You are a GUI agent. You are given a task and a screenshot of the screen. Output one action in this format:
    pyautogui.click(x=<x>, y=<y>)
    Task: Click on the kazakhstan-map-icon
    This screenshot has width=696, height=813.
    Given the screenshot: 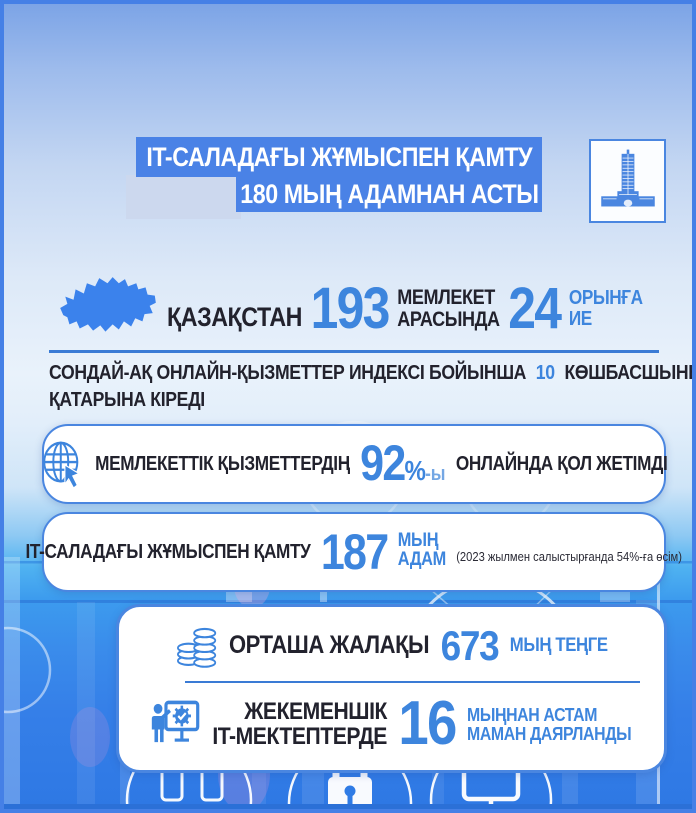 What is the action you would take?
    pyautogui.click(x=108, y=304)
    